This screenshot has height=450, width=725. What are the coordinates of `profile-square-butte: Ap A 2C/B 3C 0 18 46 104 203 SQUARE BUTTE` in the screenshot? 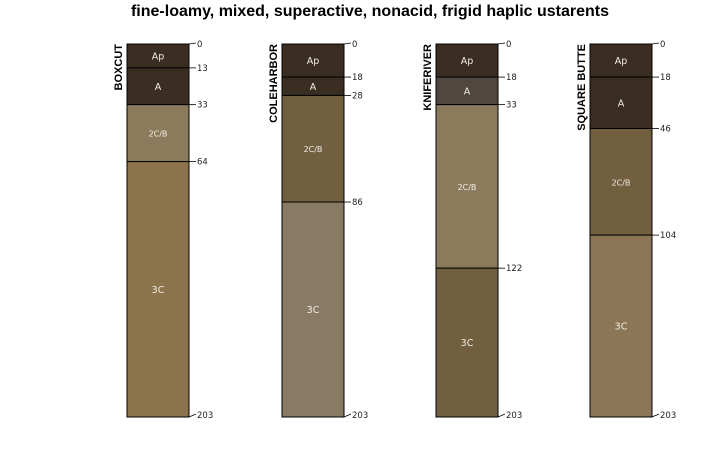 It's located at (626, 230).